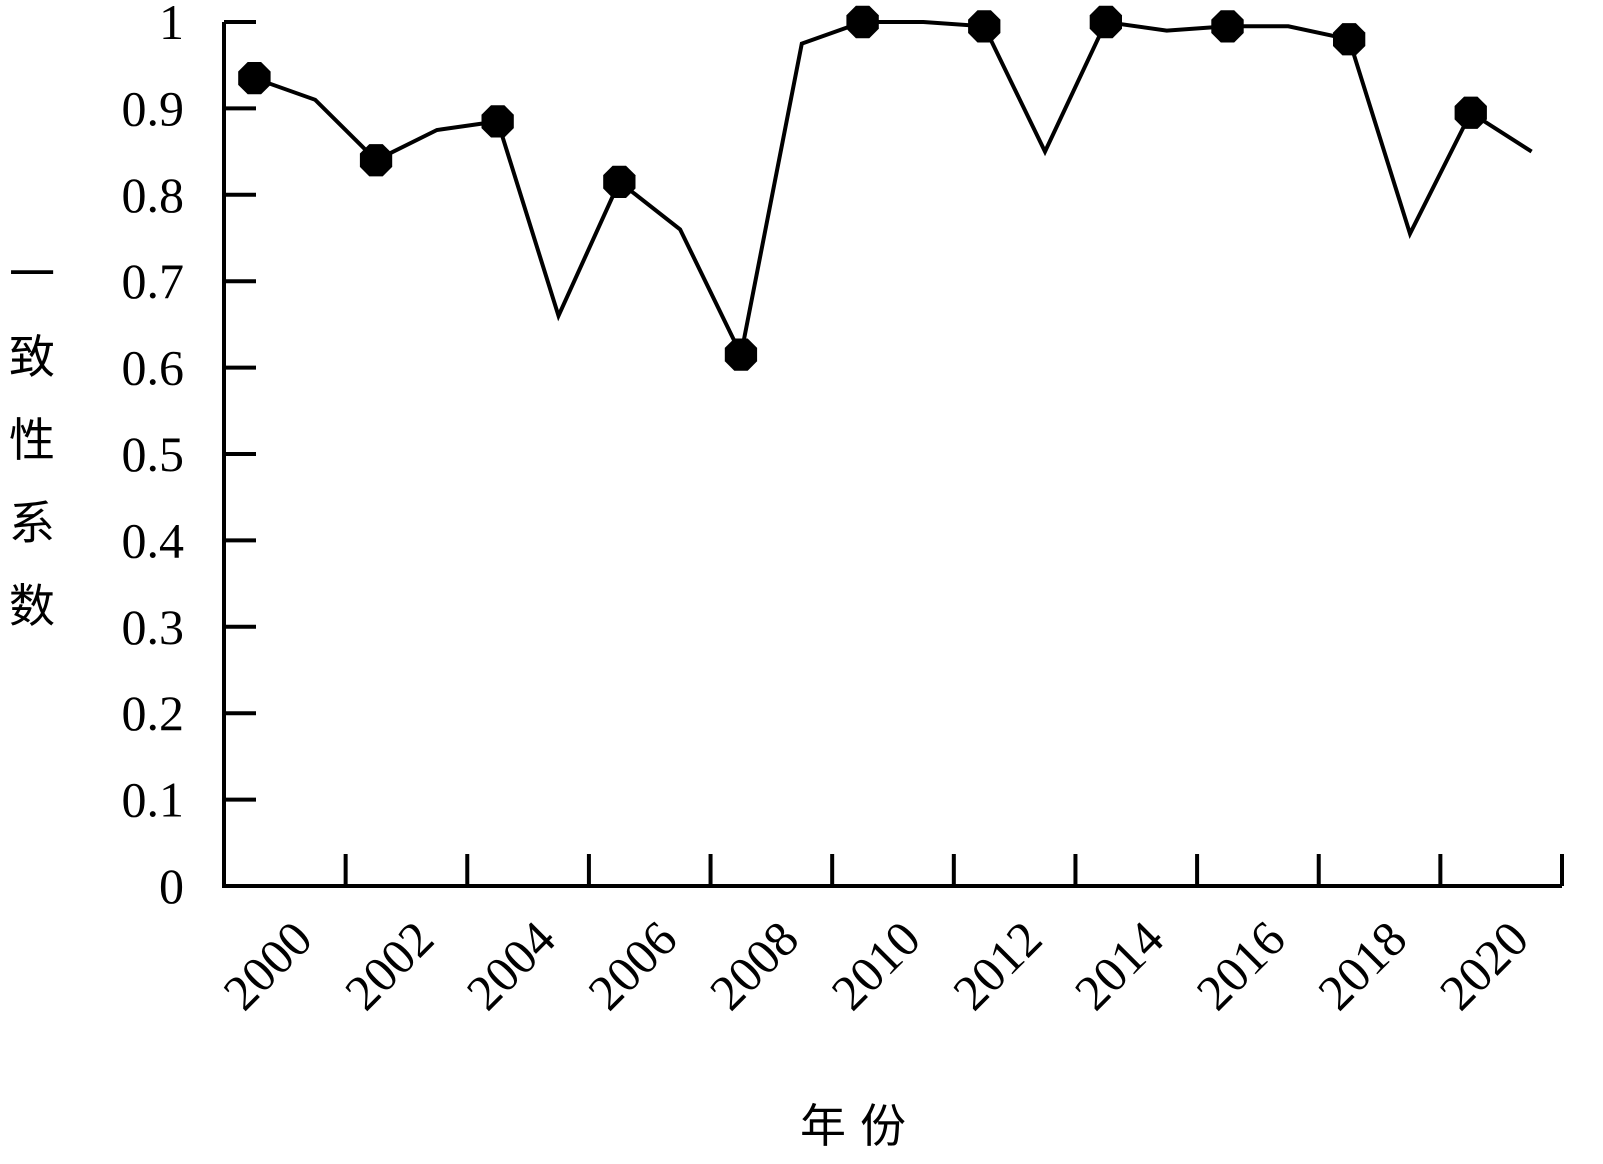 The height and width of the screenshot is (1164, 1603). What do you see at coordinates (153, 540) in the screenshot?
I see `y-tick-label: 0.4` at bounding box center [153, 540].